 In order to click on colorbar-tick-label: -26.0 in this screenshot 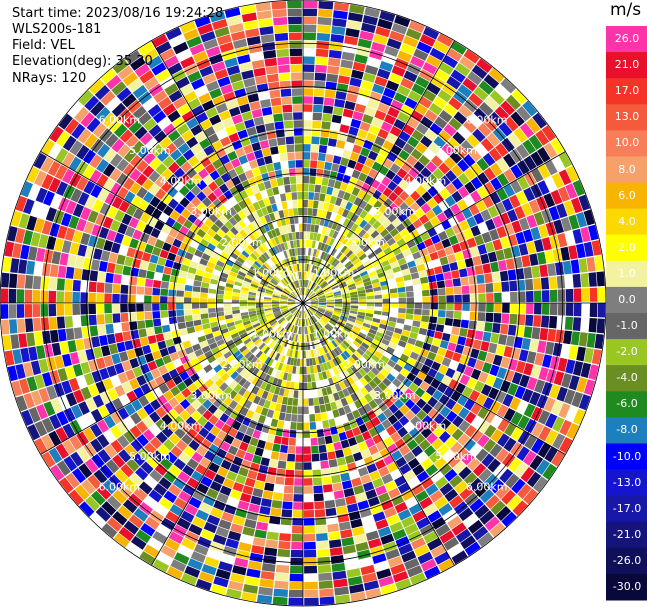, I will do `click(627, 560)`.